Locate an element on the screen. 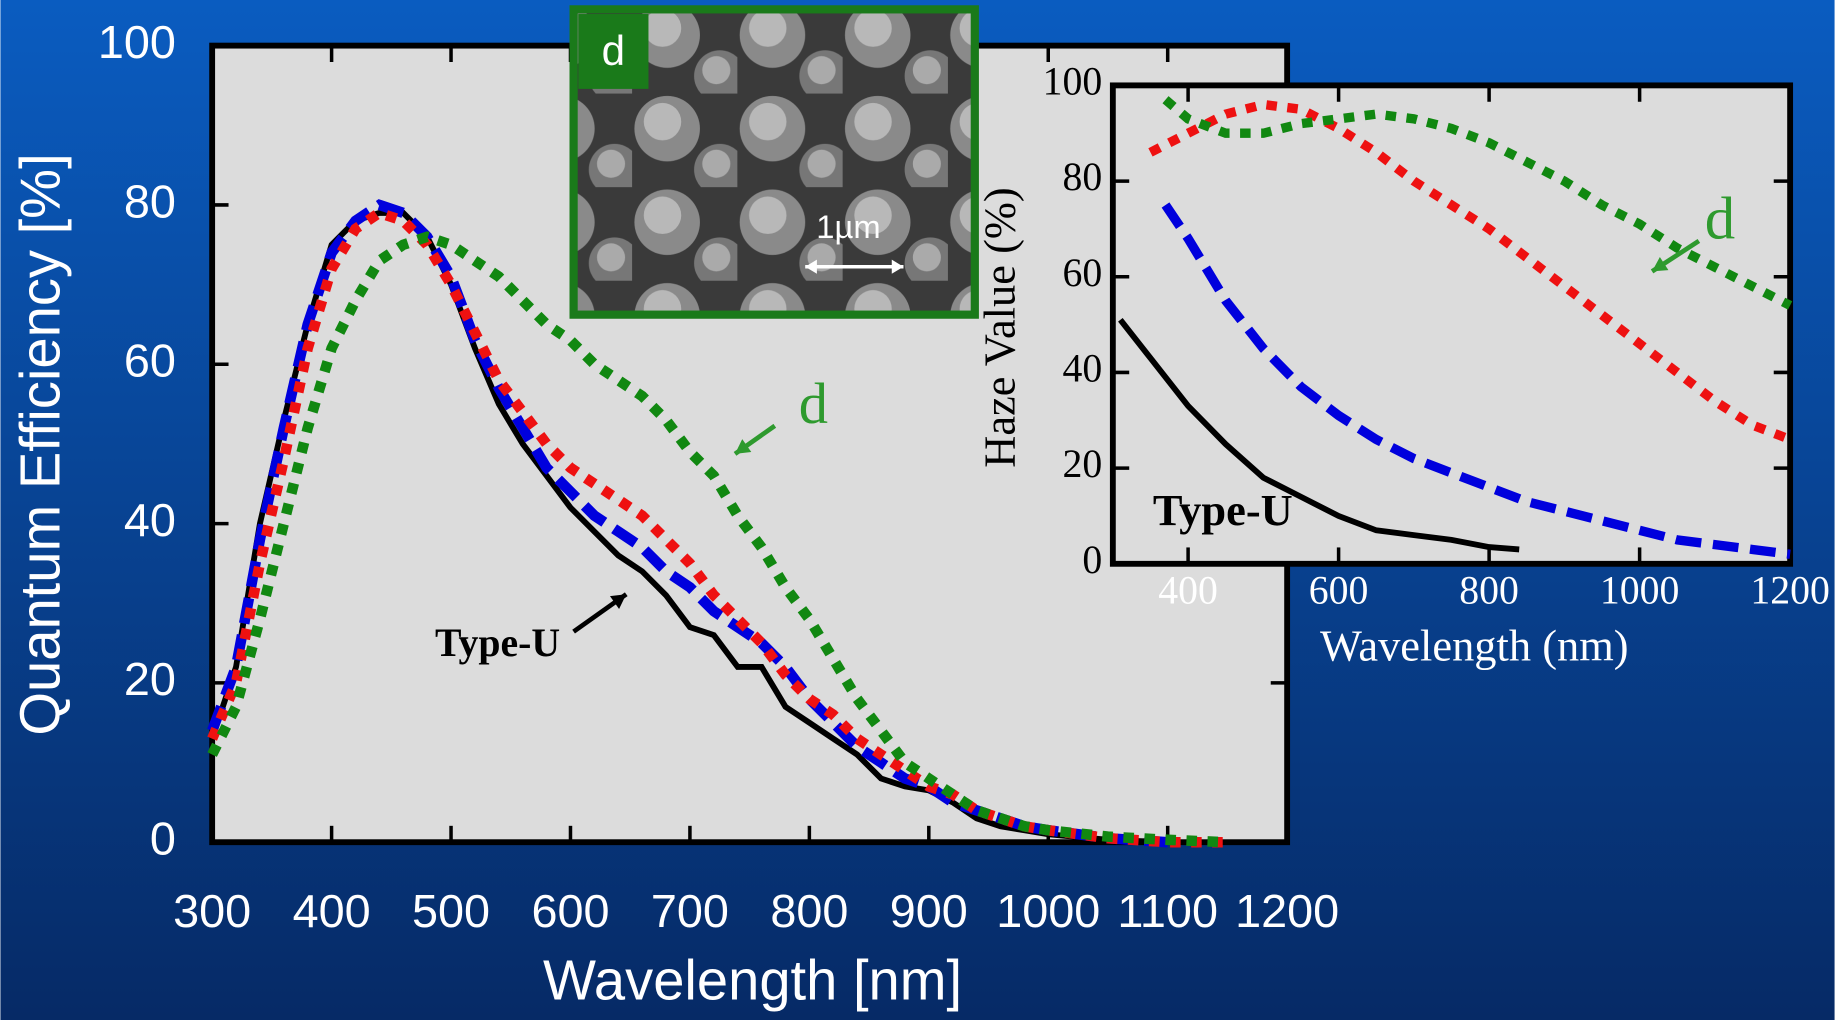 This screenshot has width=1835, height=1020. sem-image: d 1µm is located at coordinates (774, 162).